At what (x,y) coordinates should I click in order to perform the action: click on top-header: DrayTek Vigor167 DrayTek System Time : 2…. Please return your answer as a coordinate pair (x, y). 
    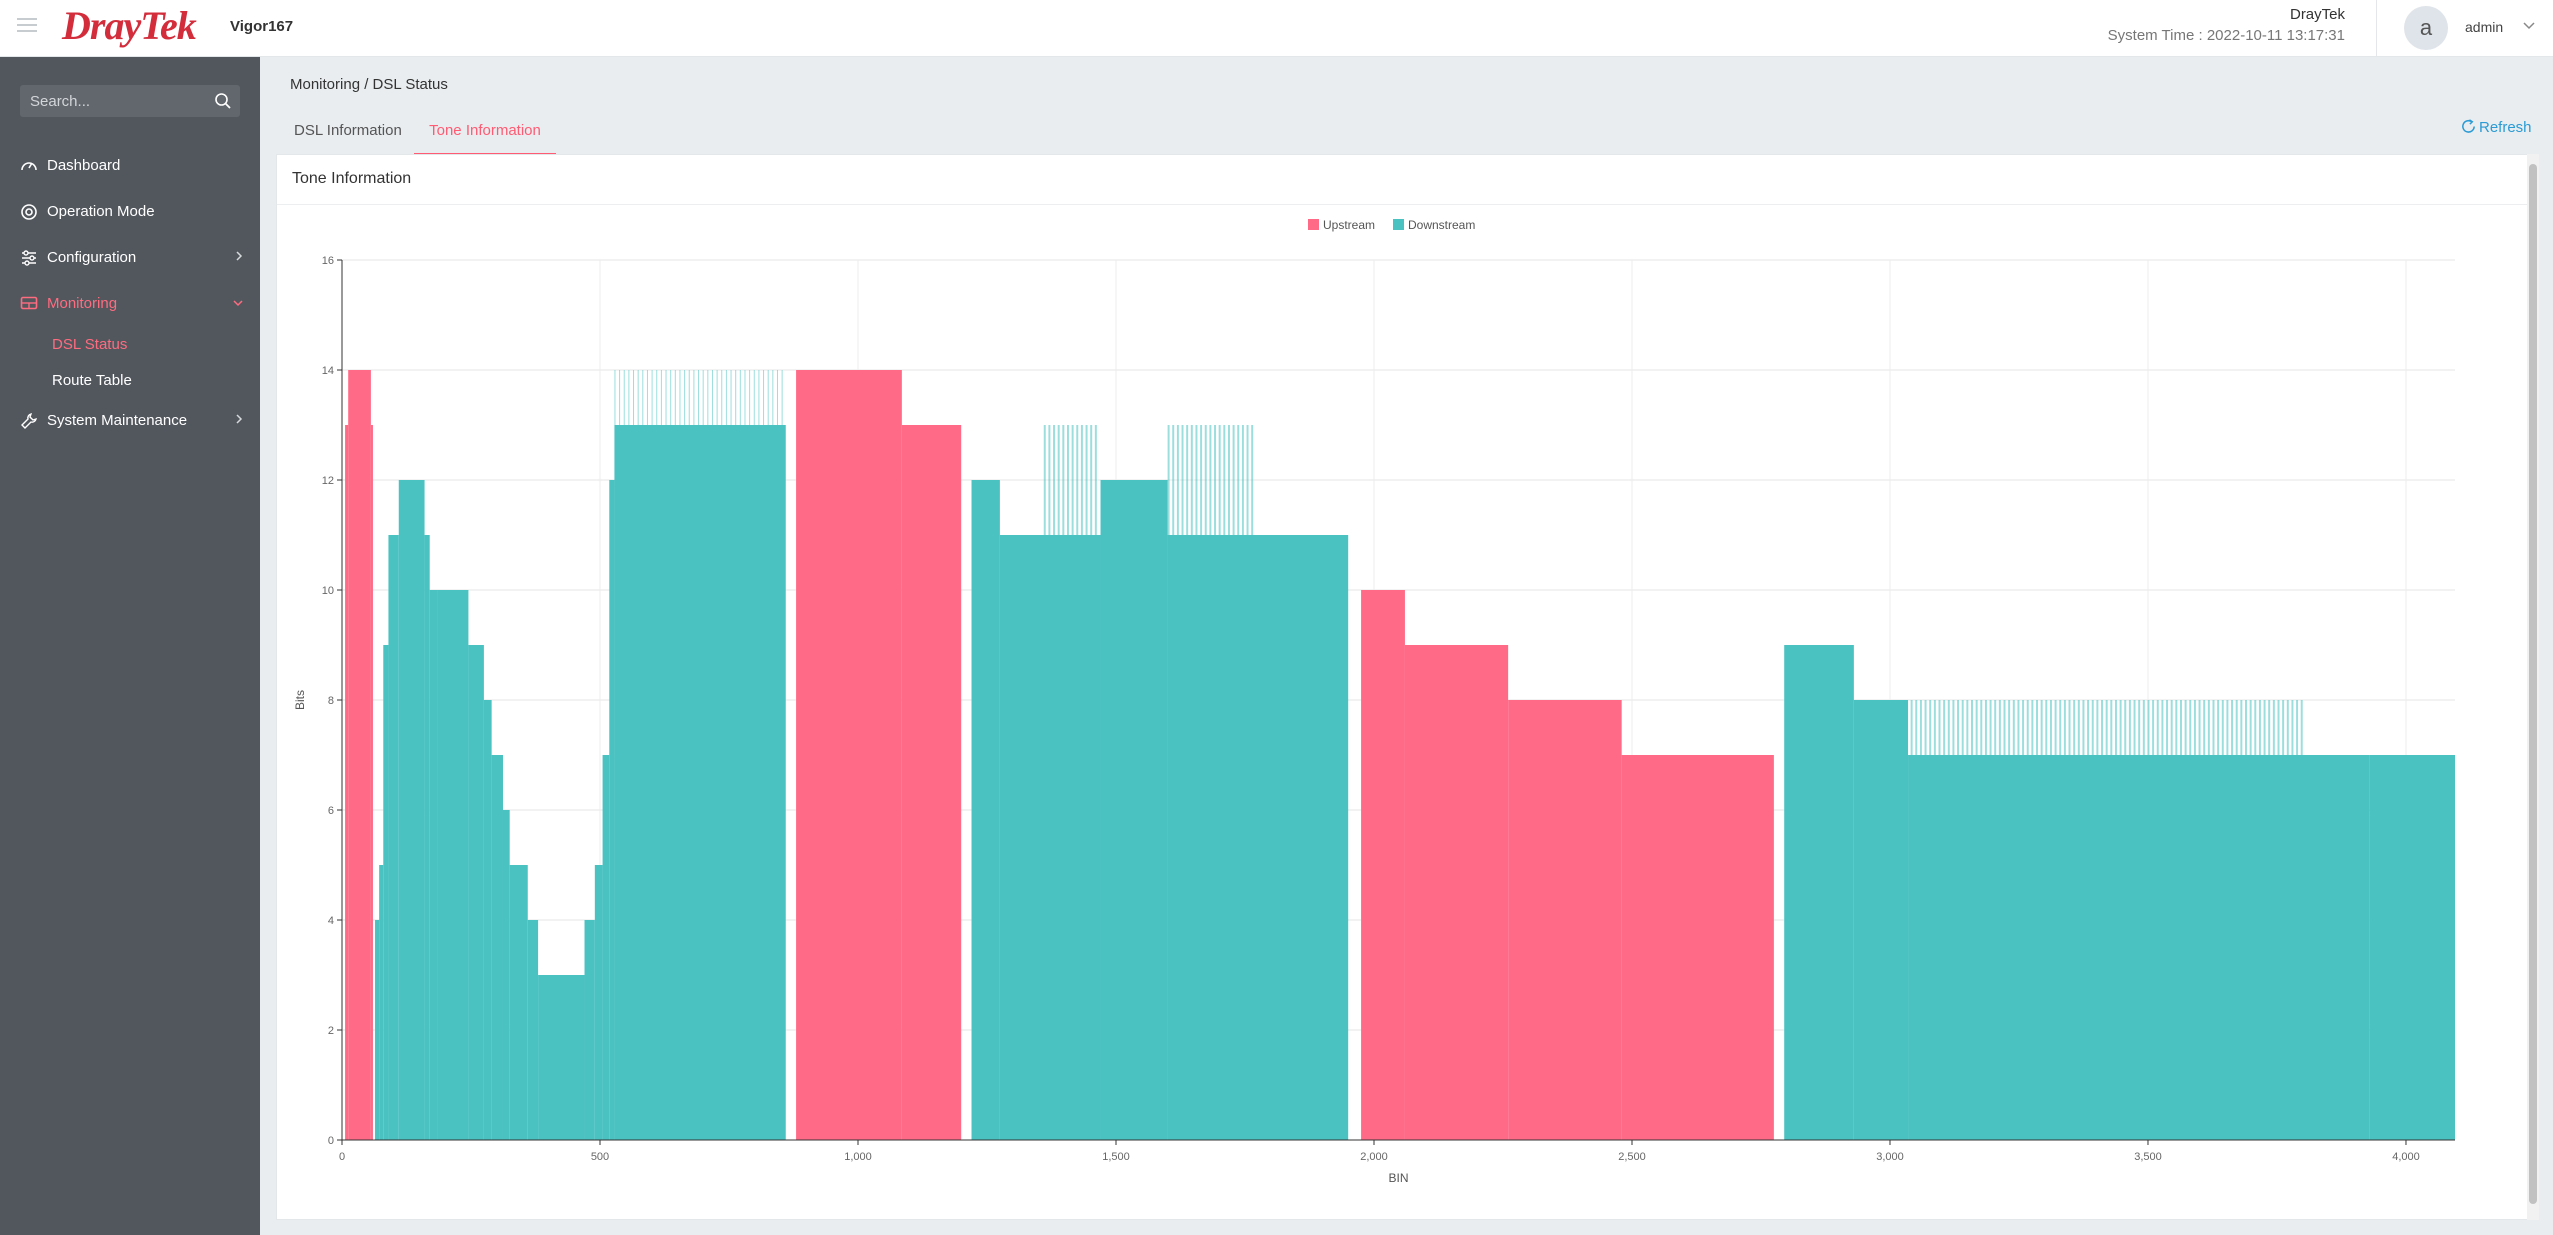
    Looking at the image, I should click on (1276, 28).